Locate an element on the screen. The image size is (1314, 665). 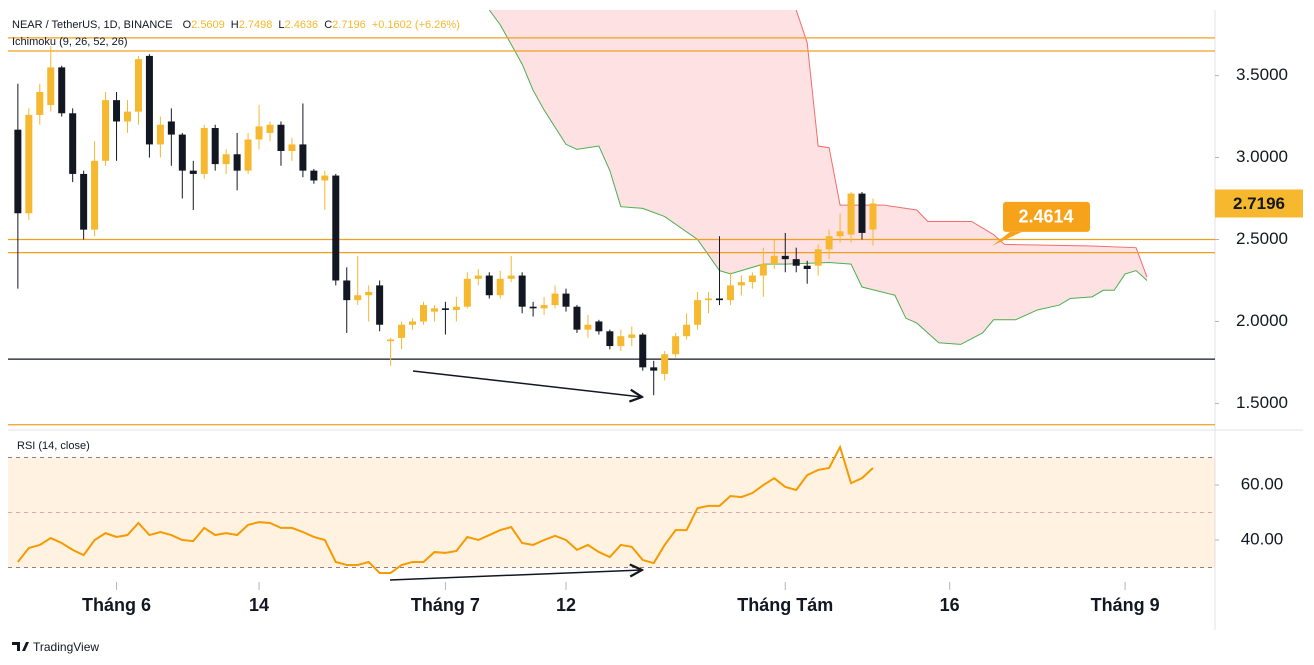
ohlc-value: 2.5609 is located at coordinates (208, 25).